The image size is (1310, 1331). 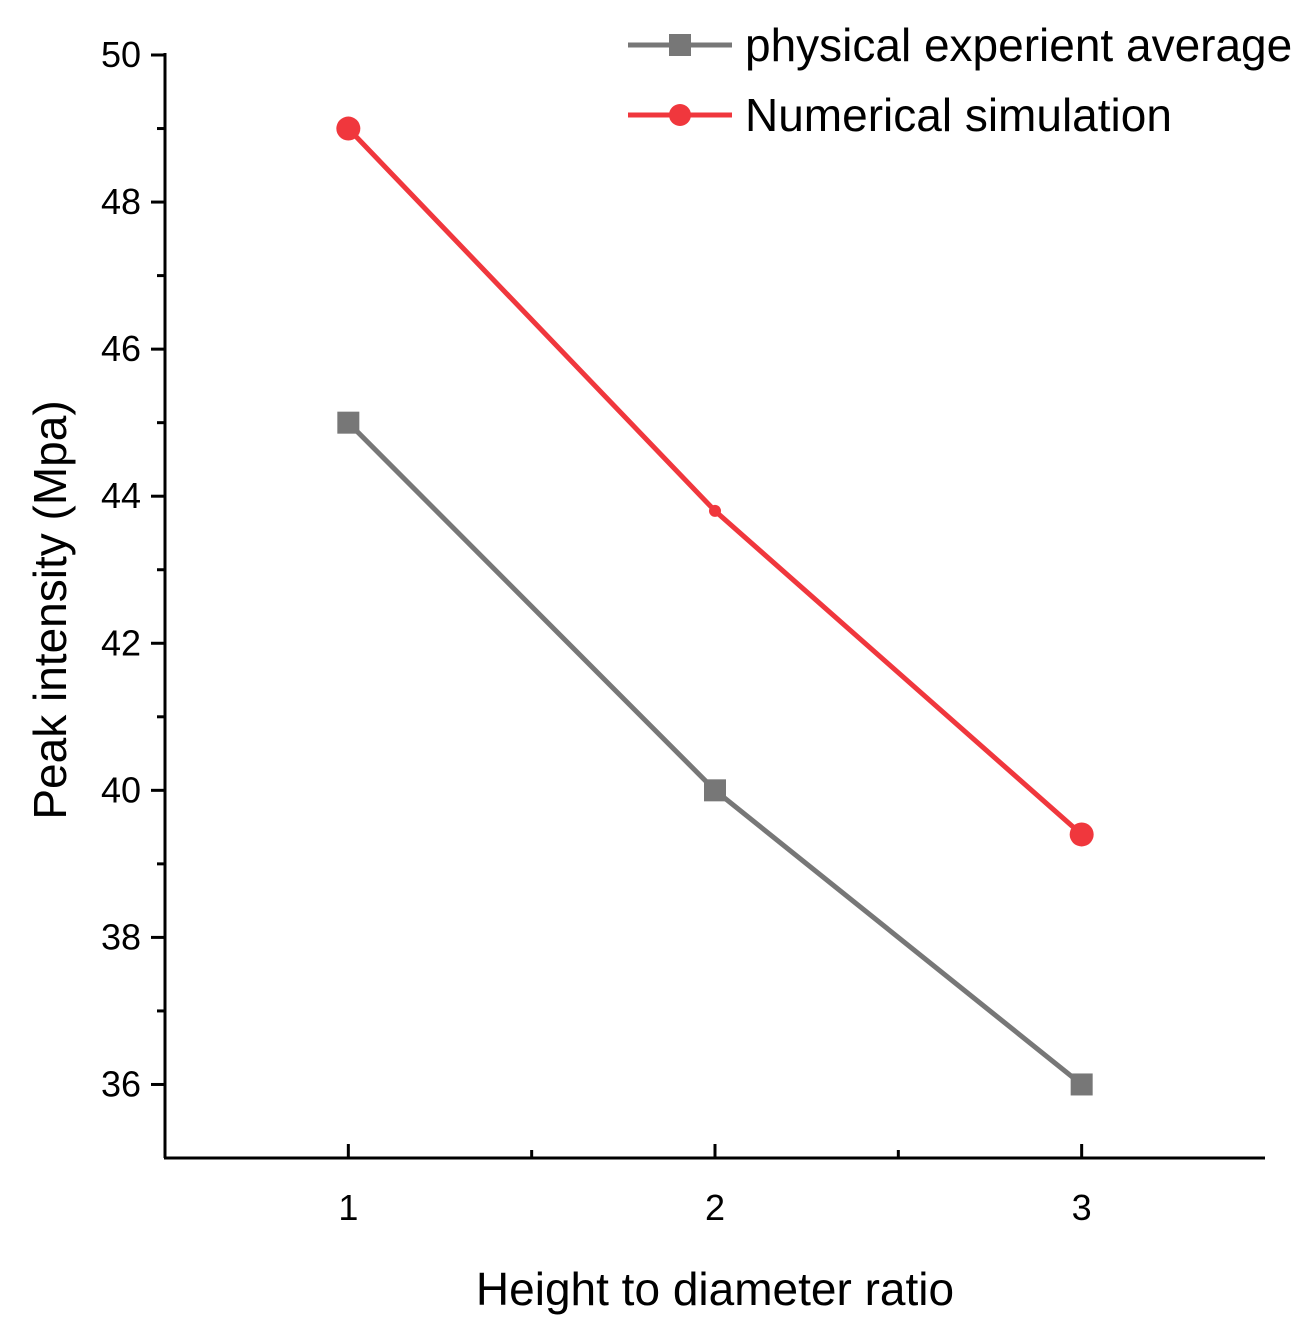 What do you see at coordinates (121, 1083) in the screenshot?
I see `y-tick-label-36: 36` at bounding box center [121, 1083].